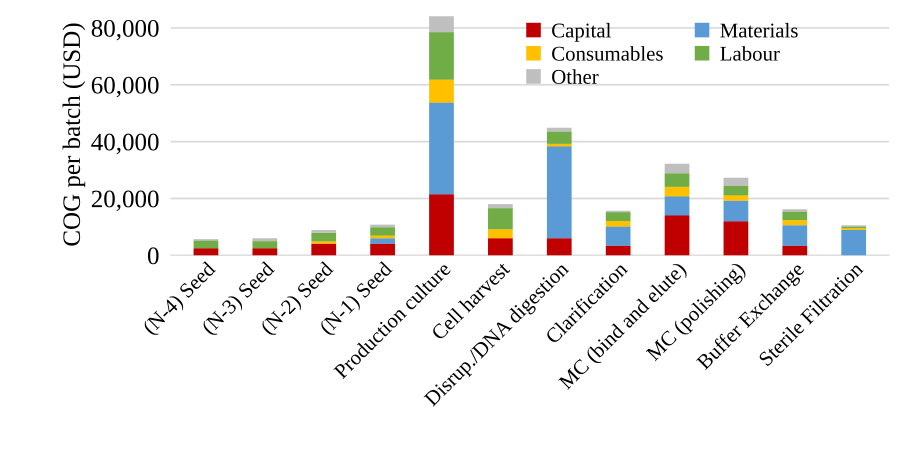  Describe the element at coordinates (581, 32) in the screenshot. I see `legend-label: Capital` at that location.